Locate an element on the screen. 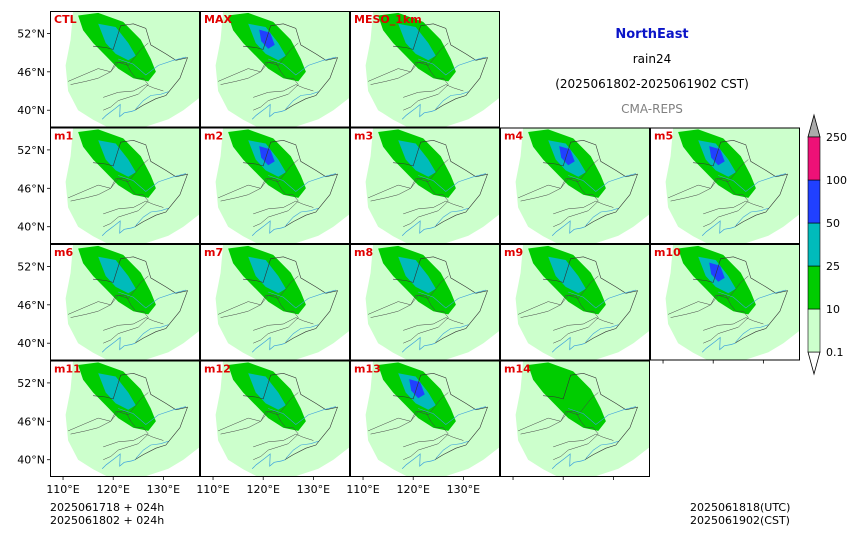 The height and width of the screenshot is (538, 860). panel-m3-border-line is located at coordinates (440, 183).